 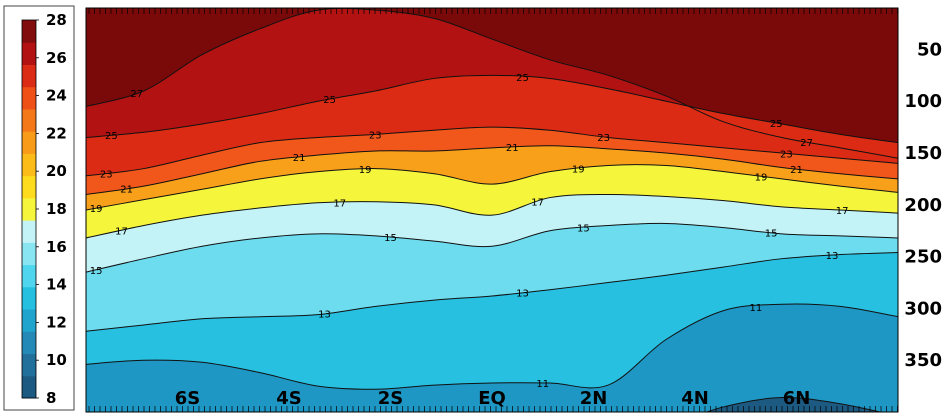 I want to click on colorbar-tick-label: 28, so click(x=56, y=20).